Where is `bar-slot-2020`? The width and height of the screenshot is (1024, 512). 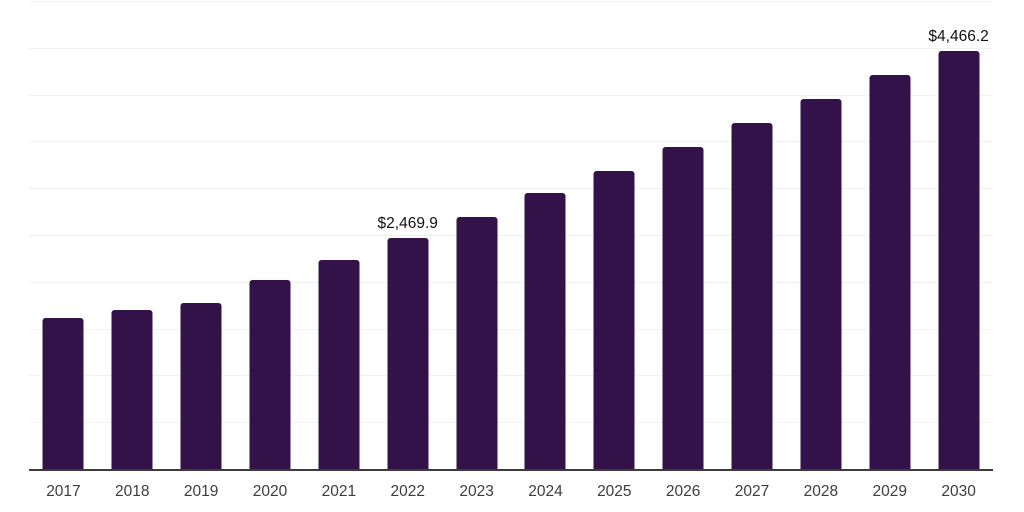
bar-slot-2020 is located at coordinates (270, 235).